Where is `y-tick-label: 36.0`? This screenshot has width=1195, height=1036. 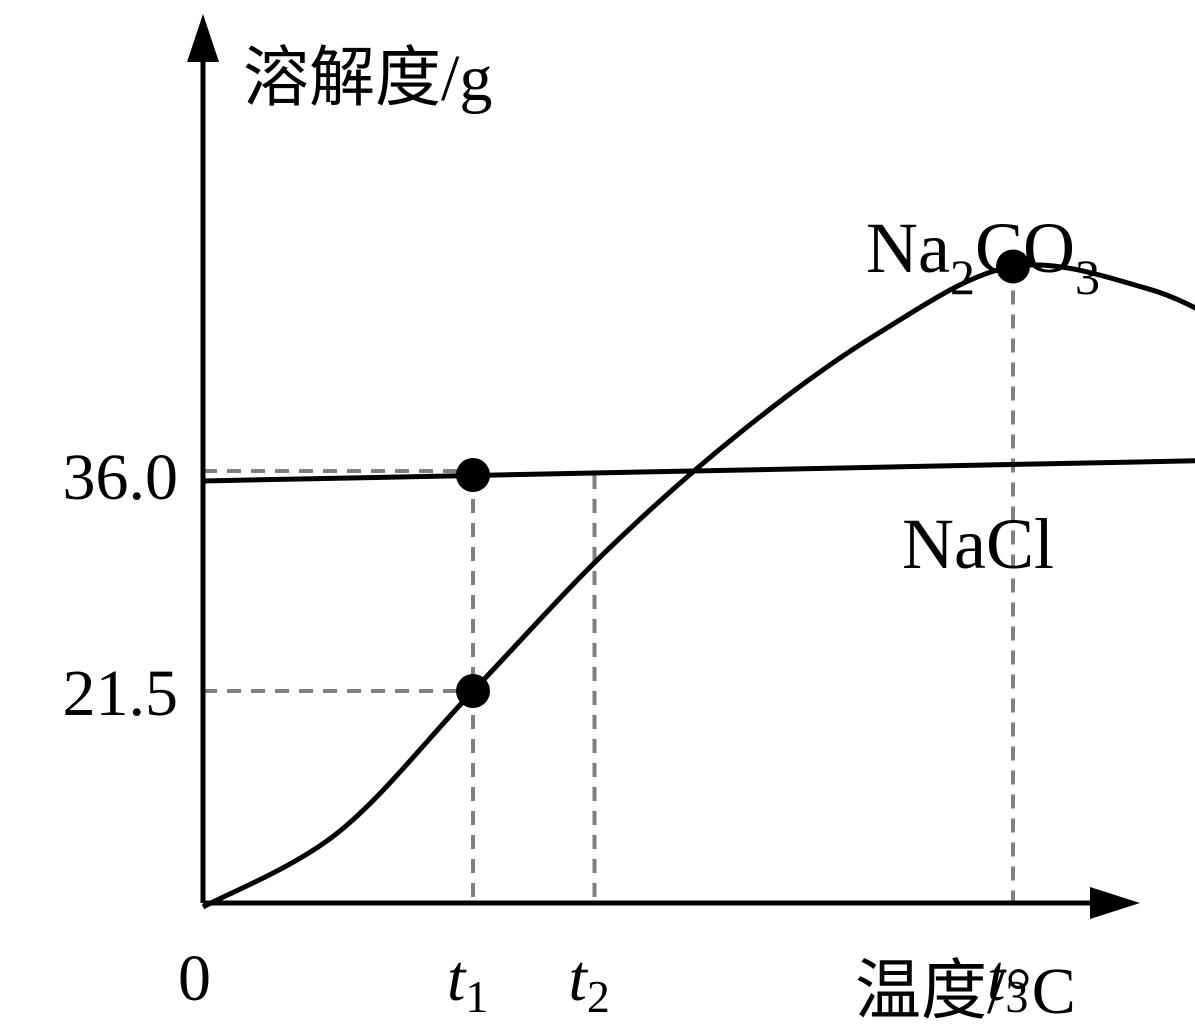 y-tick-label: 36.0 is located at coordinates (121, 477).